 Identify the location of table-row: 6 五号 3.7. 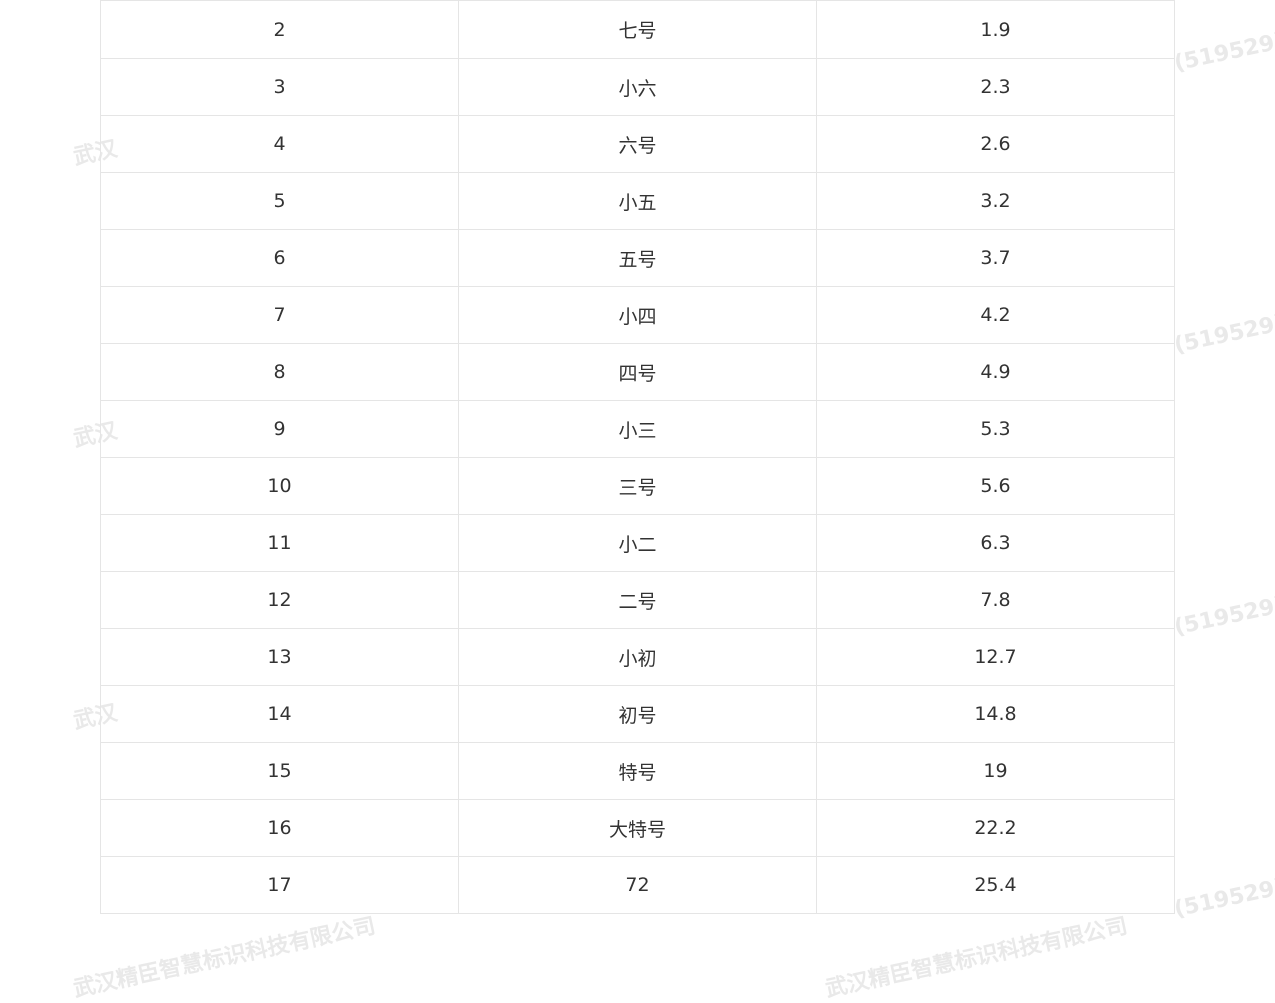
(637, 258).